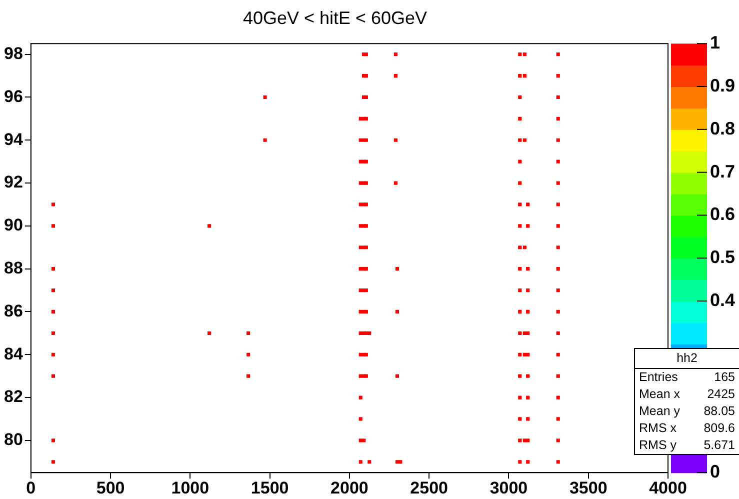 The image size is (739, 499). I want to click on y-tick-label: 92, so click(13, 182).